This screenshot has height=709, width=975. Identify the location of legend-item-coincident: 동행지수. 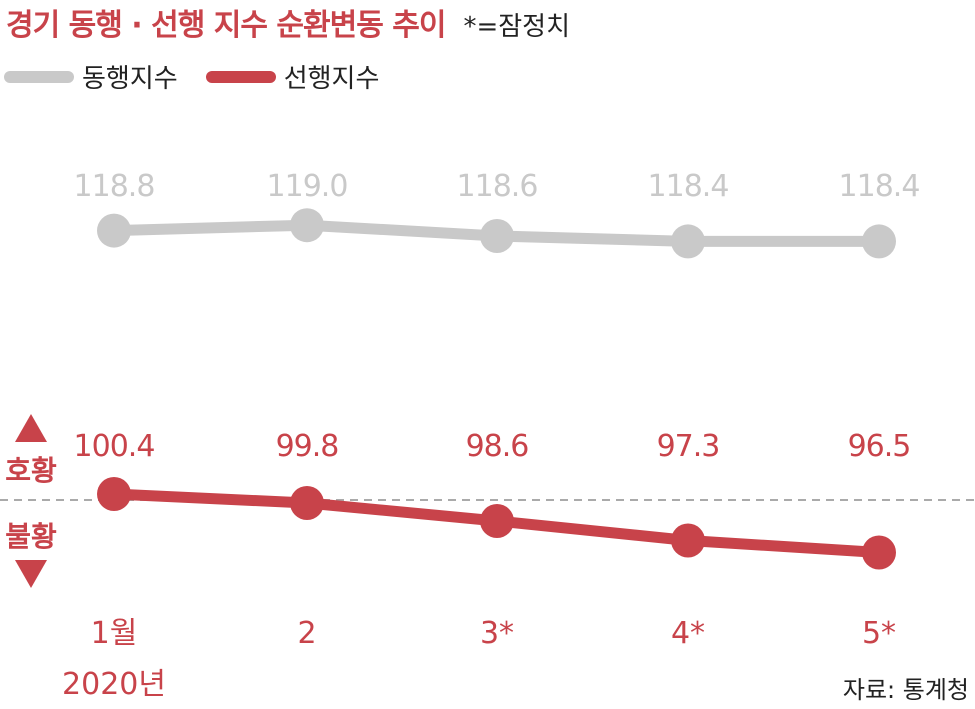
(91, 76).